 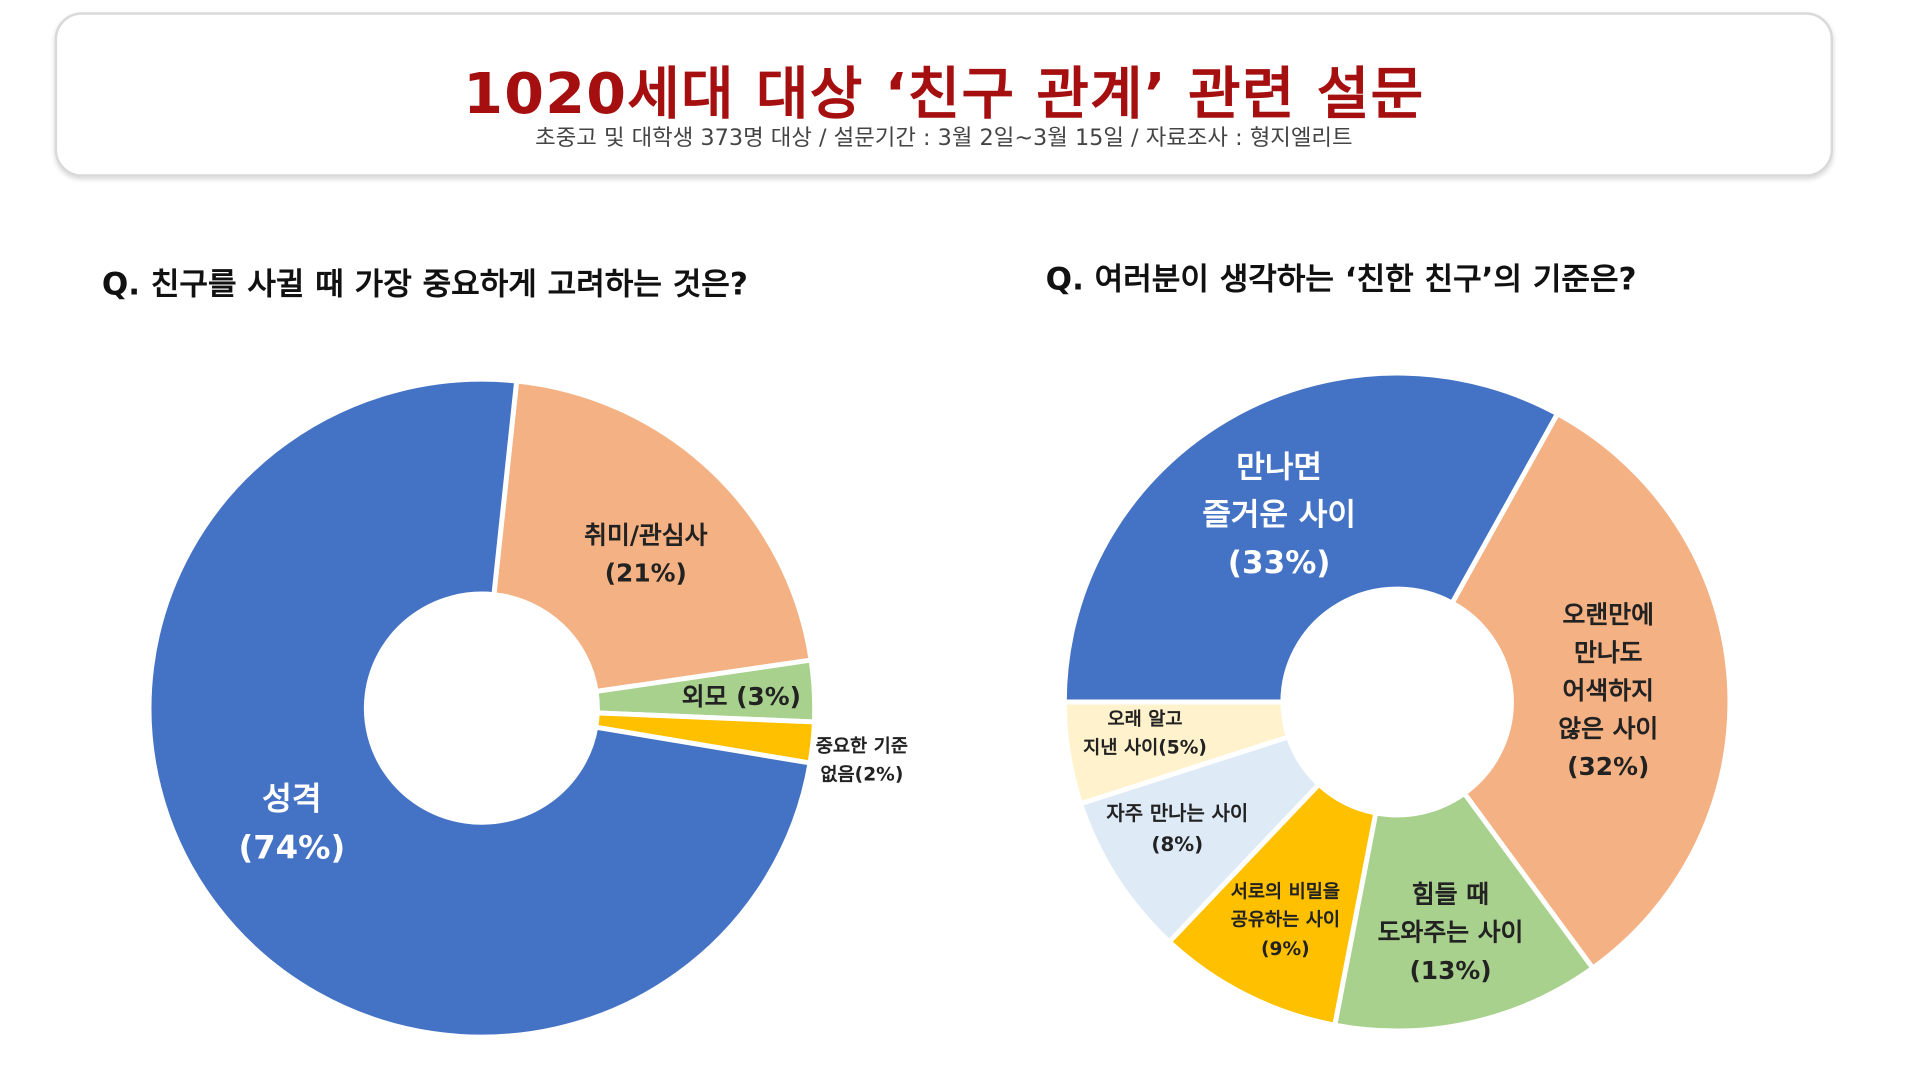 What do you see at coordinates (424, 284) in the screenshot?
I see `chart-1-title: Q. 친구를 사귈 때 가장 중요하게 고려하는 것은?` at bounding box center [424, 284].